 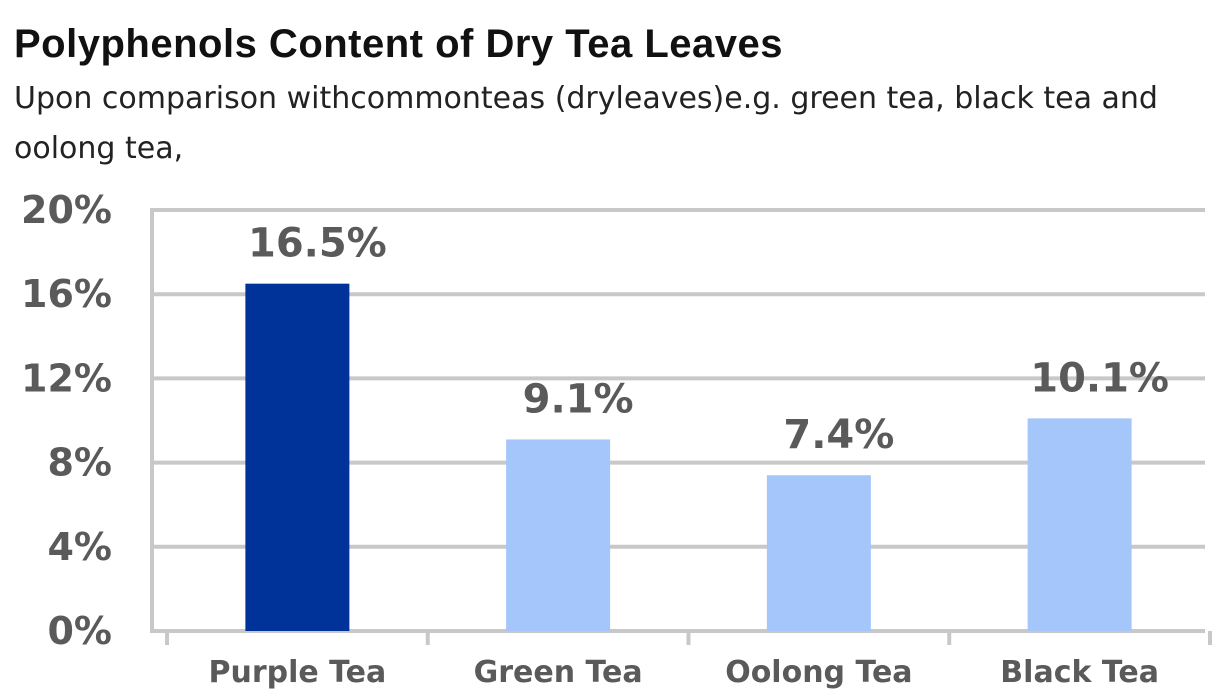 What do you see at coordinates (578, 399) in the screenshot?
I see `data-label: 9.1%` at bounding box center [578, 399].